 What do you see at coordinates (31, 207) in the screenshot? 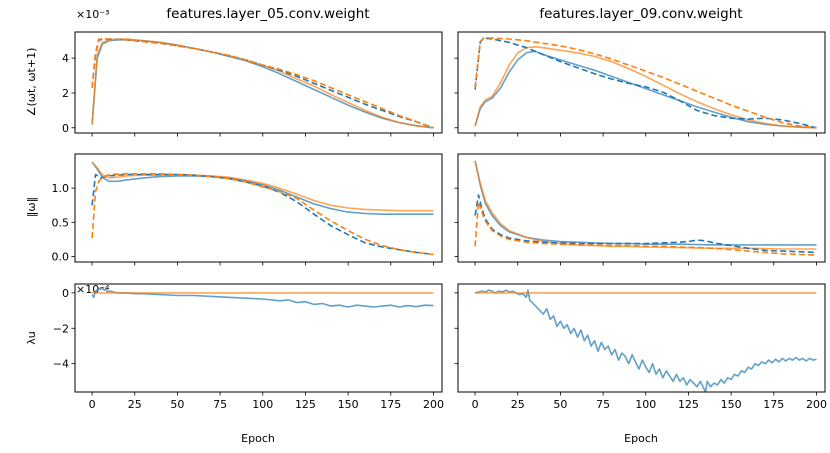
I see `ylabel-norm: ‖ω‖` at bounding box center [31, 207].